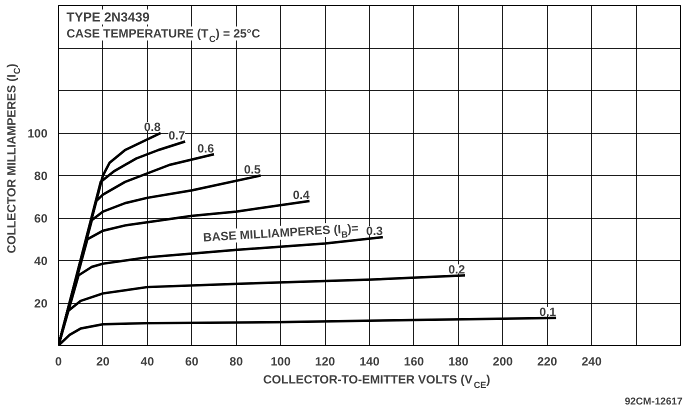 Image resolution: width=684 pixels, height=408 pixels. What do you see at coordinates (653, 402) in the screenshot?
I see `text: 92CM-12617` at bounding box center [653, 402].